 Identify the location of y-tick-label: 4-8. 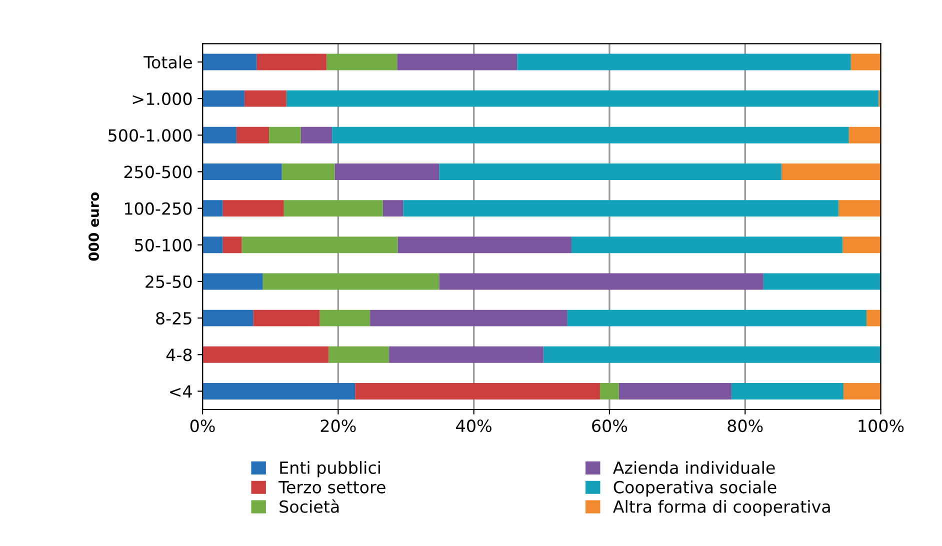
(179, 355).